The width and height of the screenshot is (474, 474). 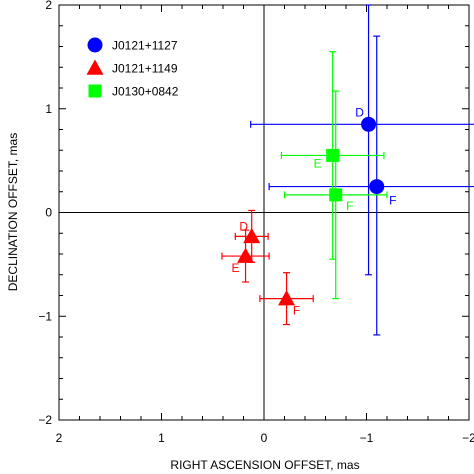 I want to click on x-tick-label: −2, so click(x=468, y=438).